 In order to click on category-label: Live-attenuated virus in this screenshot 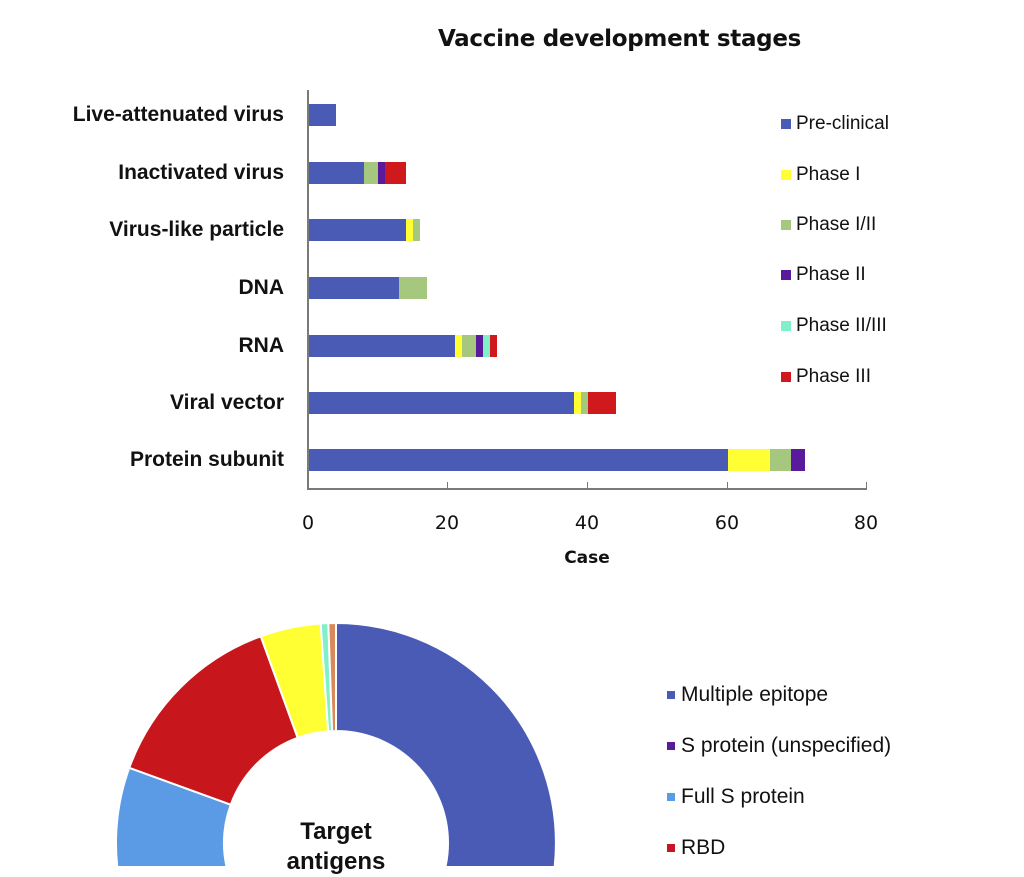, I will do `click(178, 114)`.